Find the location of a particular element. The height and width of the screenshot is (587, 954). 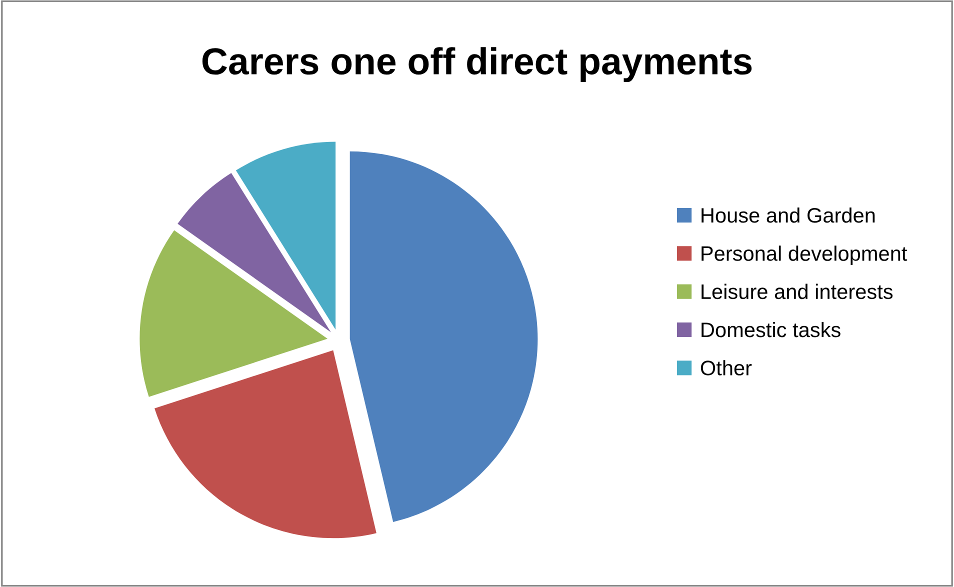

legend-label: Leisure and interests is located at coordinates (797, 292).